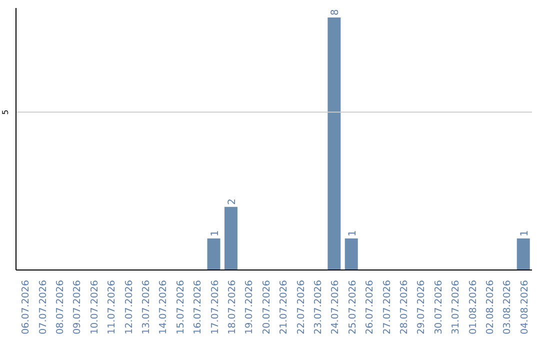  I want to click on x-tick-label: 08.07.2026, so click(60, 307).